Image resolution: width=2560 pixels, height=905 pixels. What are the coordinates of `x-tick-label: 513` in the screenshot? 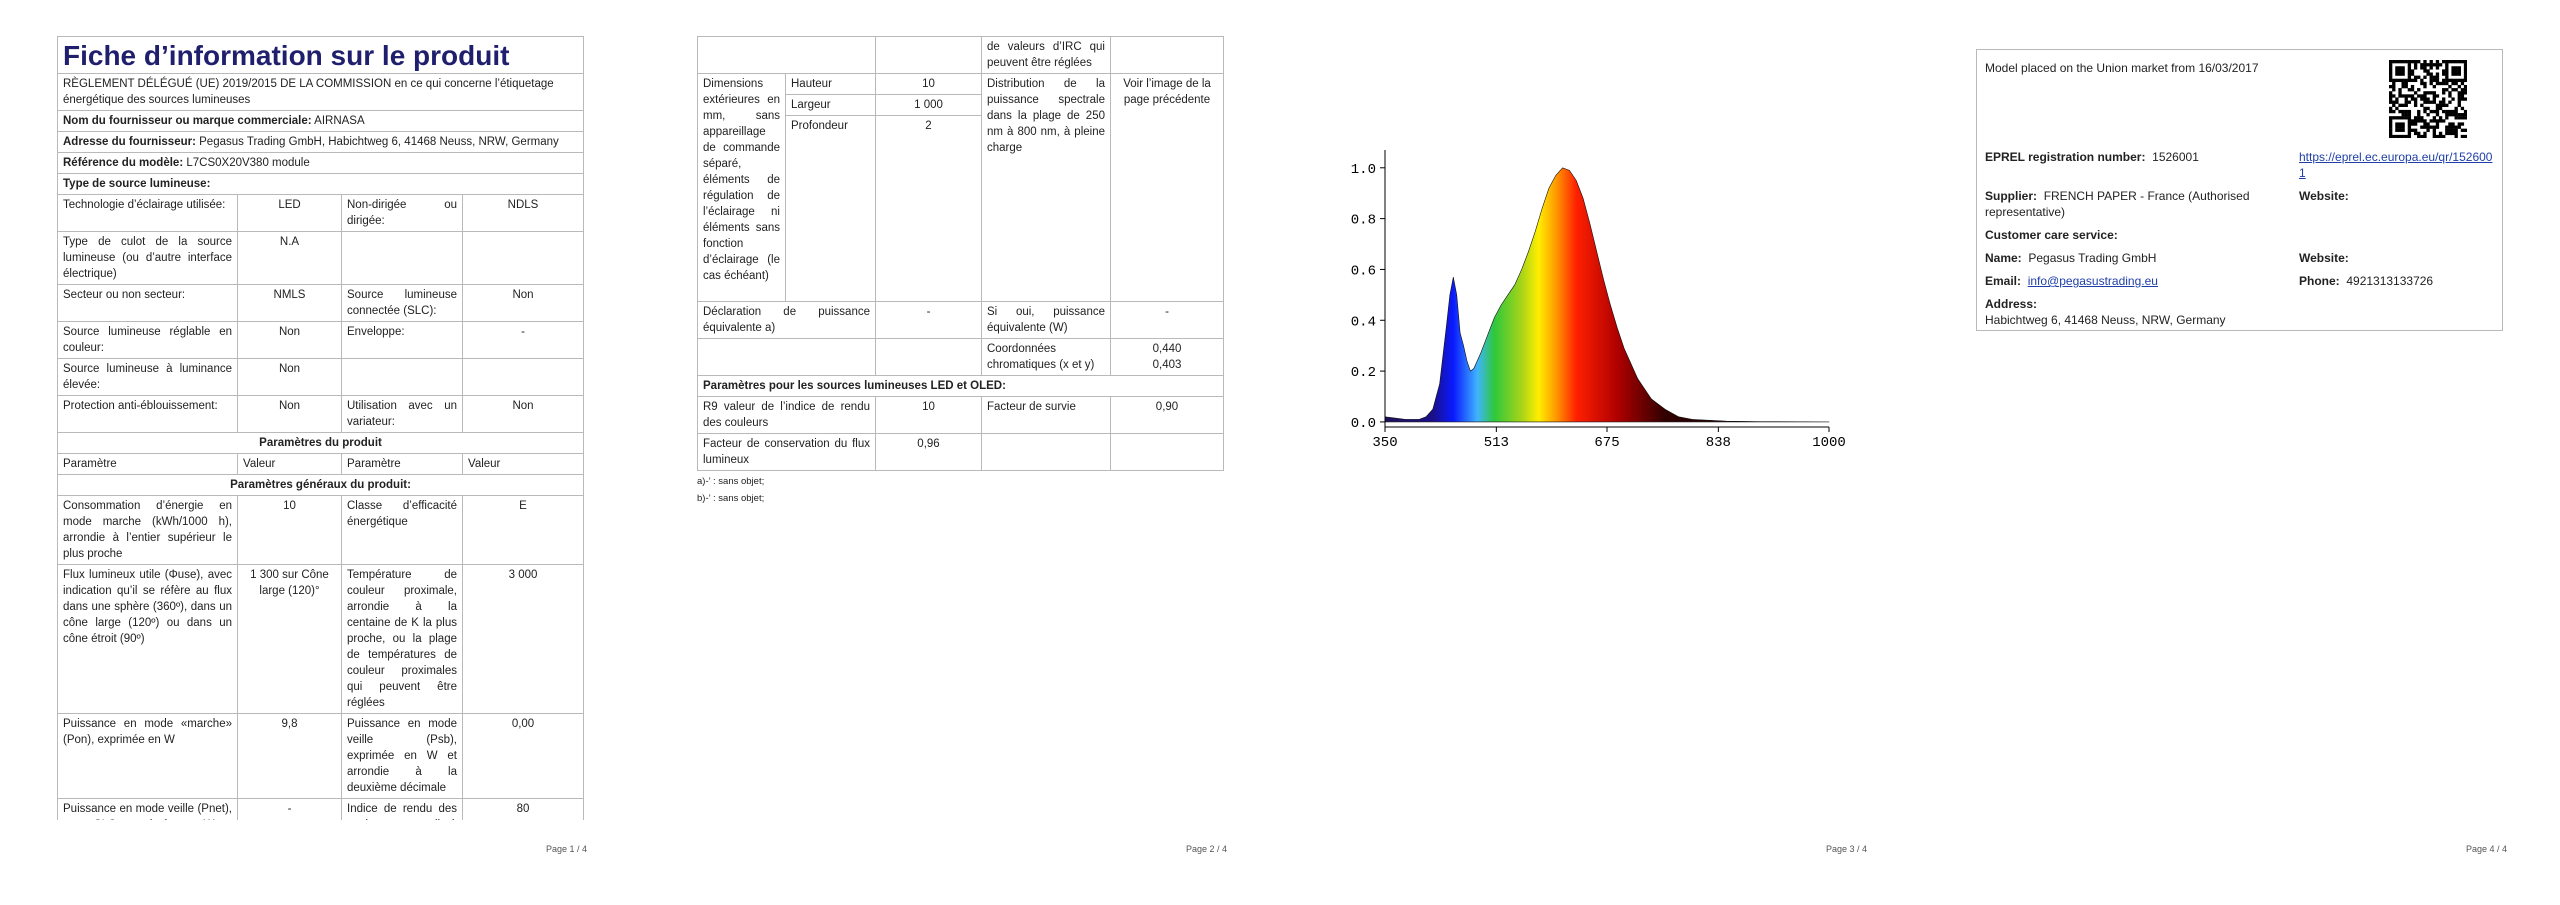 It's located at (1496, 442).